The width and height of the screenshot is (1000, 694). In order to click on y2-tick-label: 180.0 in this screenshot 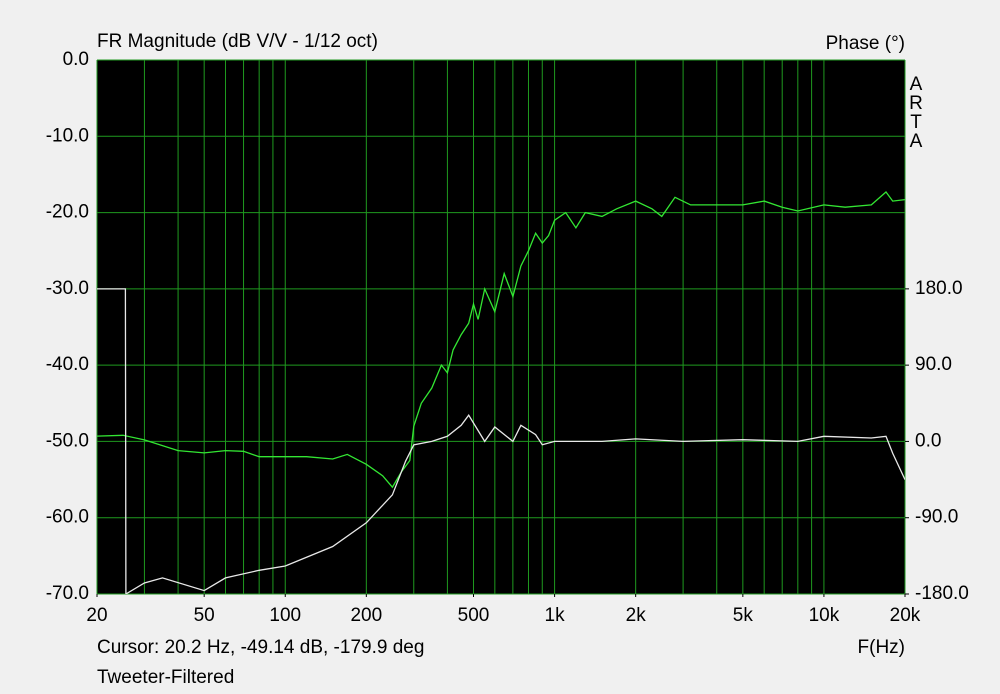, I will do `click(939, 288)`.